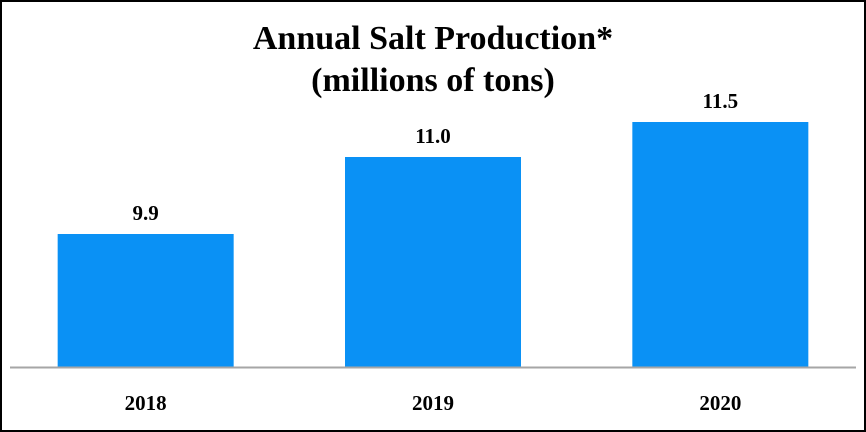  What do you see at coordinates (433, 136) in the screenshot?
I see `data-label-2019: 11.0` at bounding box center [433, 136].